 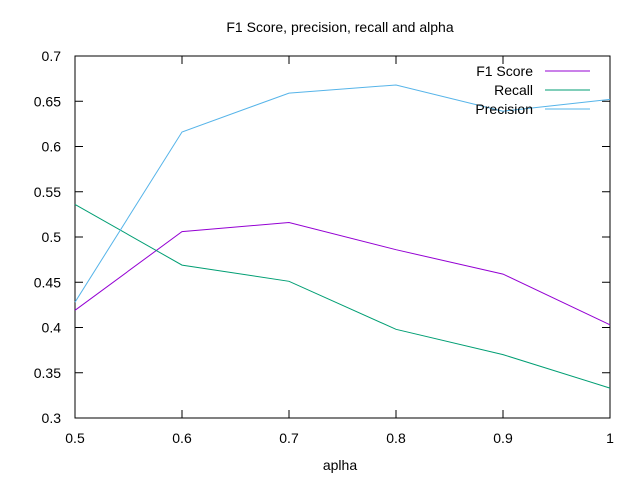 What do you see at coordinates (503, 438) in the screenshot?
I see `x-tick-label: 0.9` at bounding box center [503, 438].